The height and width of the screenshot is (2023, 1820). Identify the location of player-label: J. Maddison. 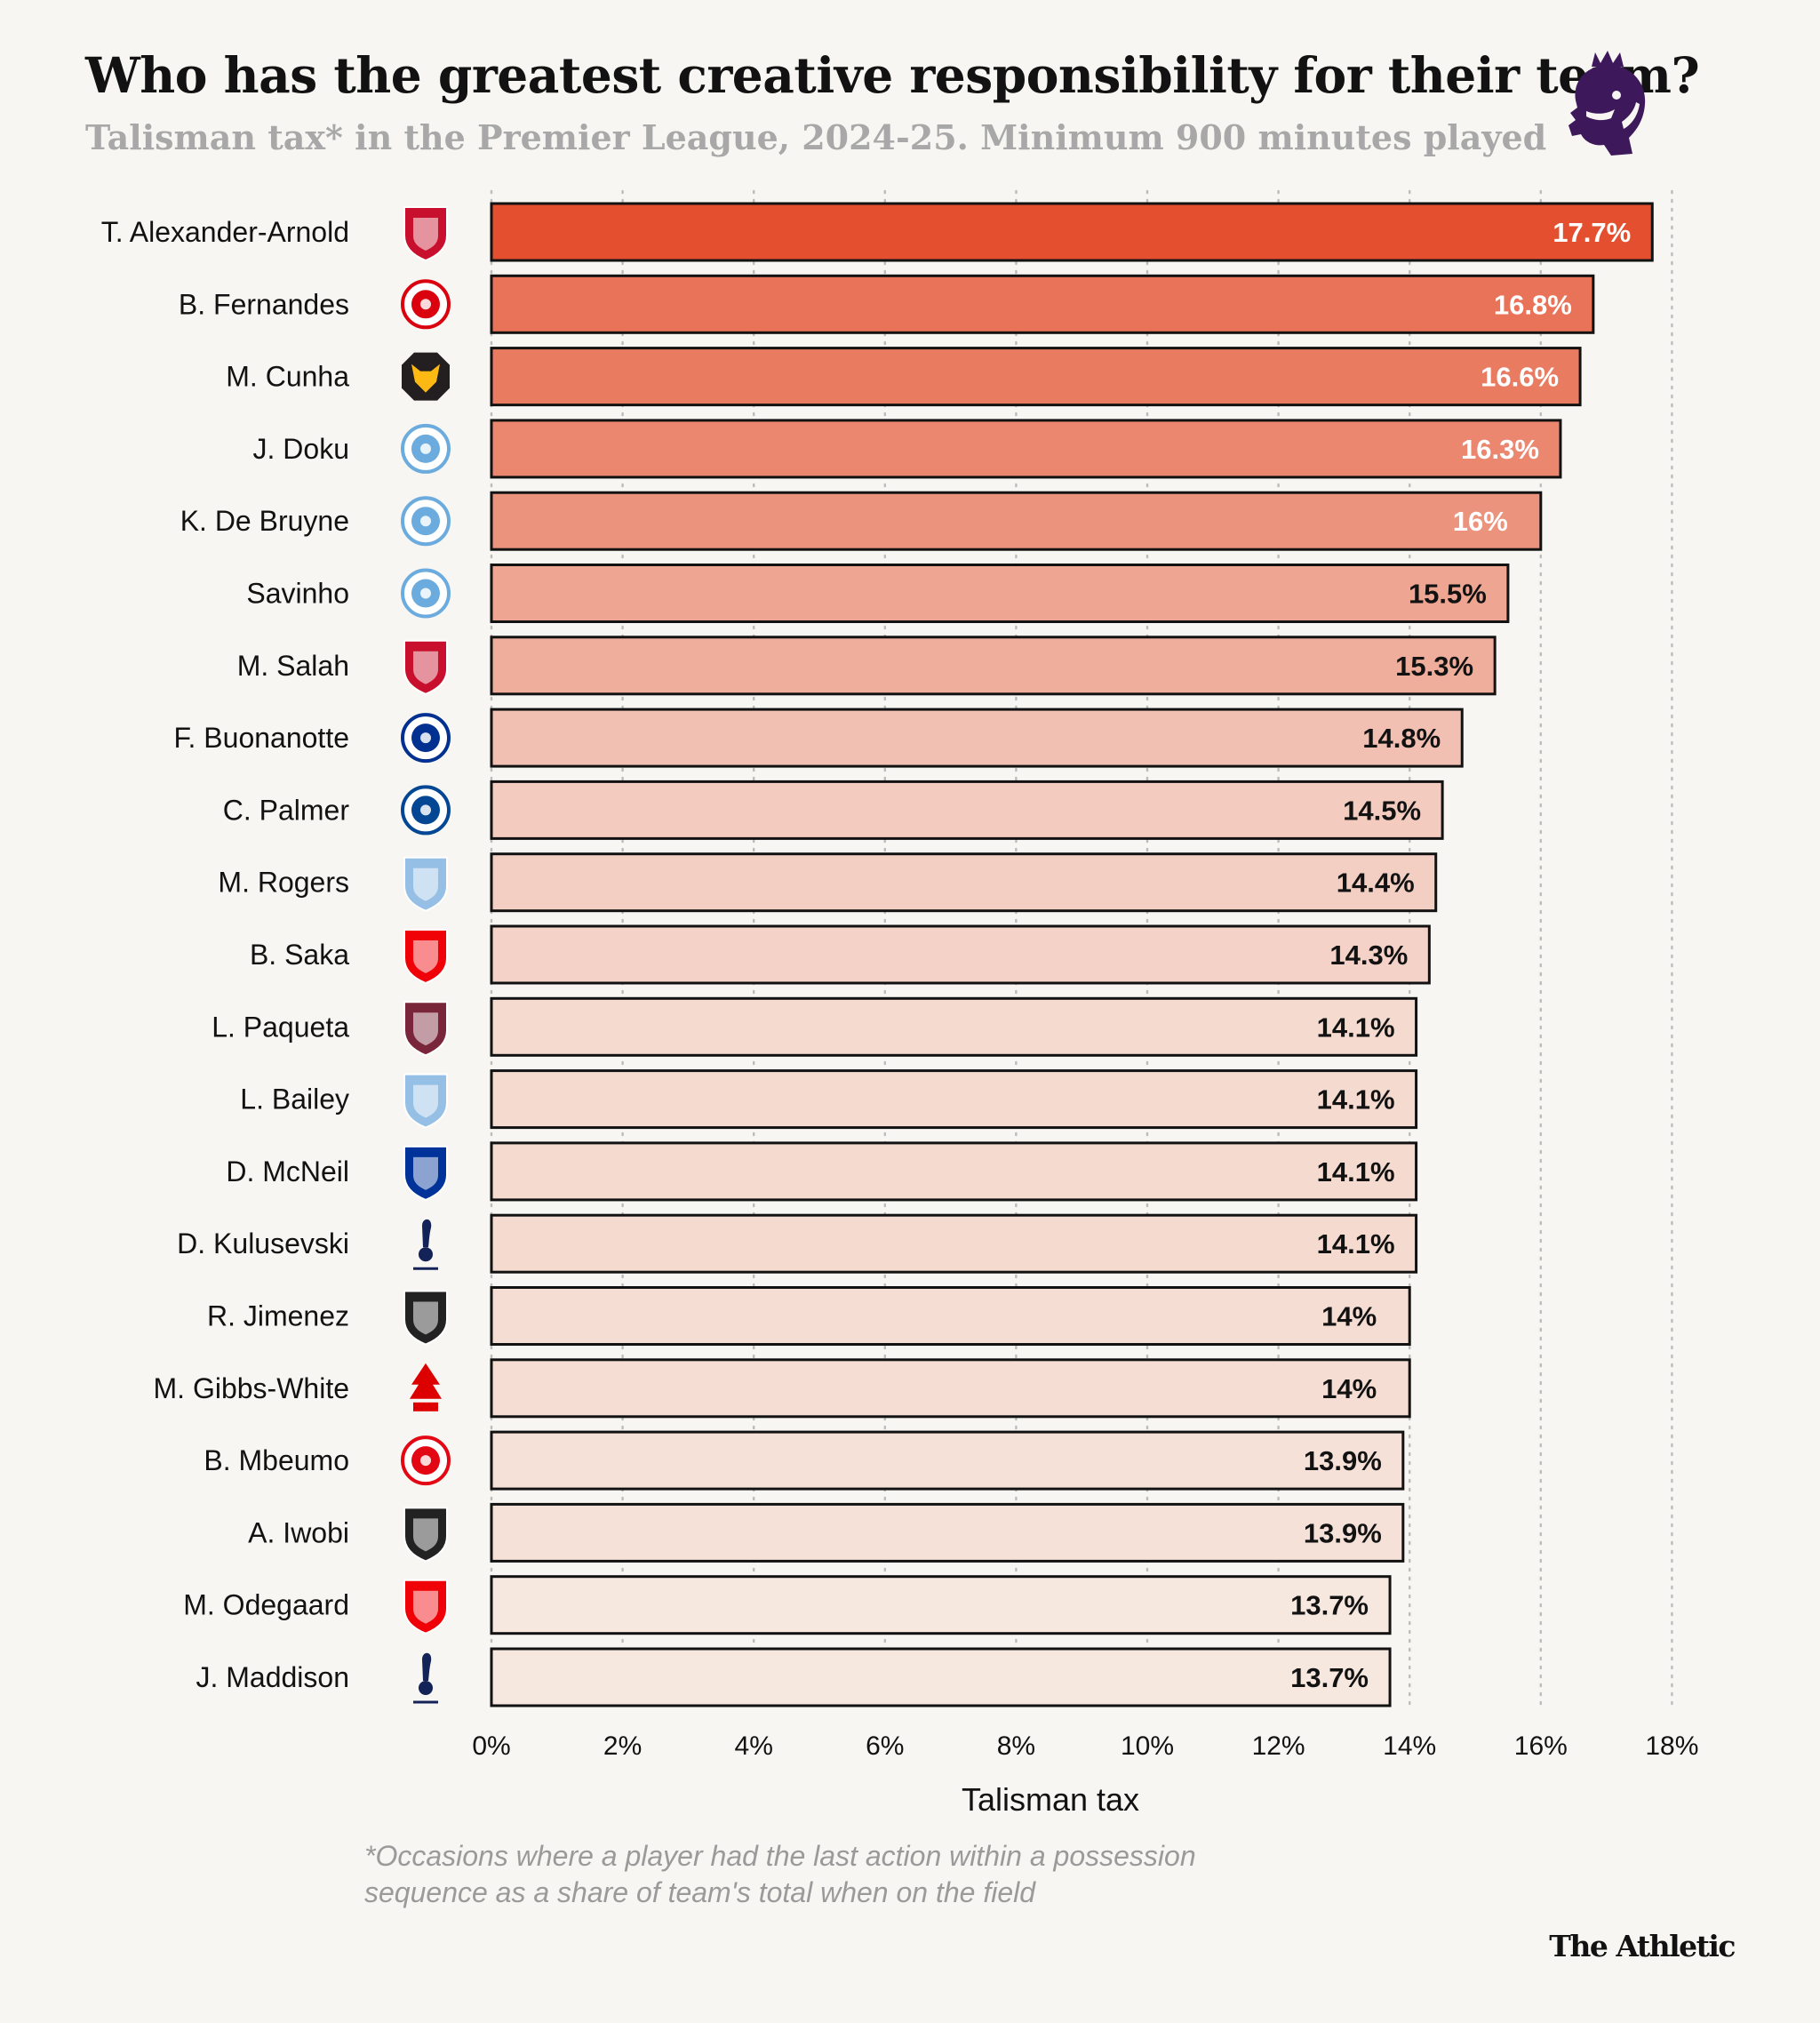
(272, 1677).